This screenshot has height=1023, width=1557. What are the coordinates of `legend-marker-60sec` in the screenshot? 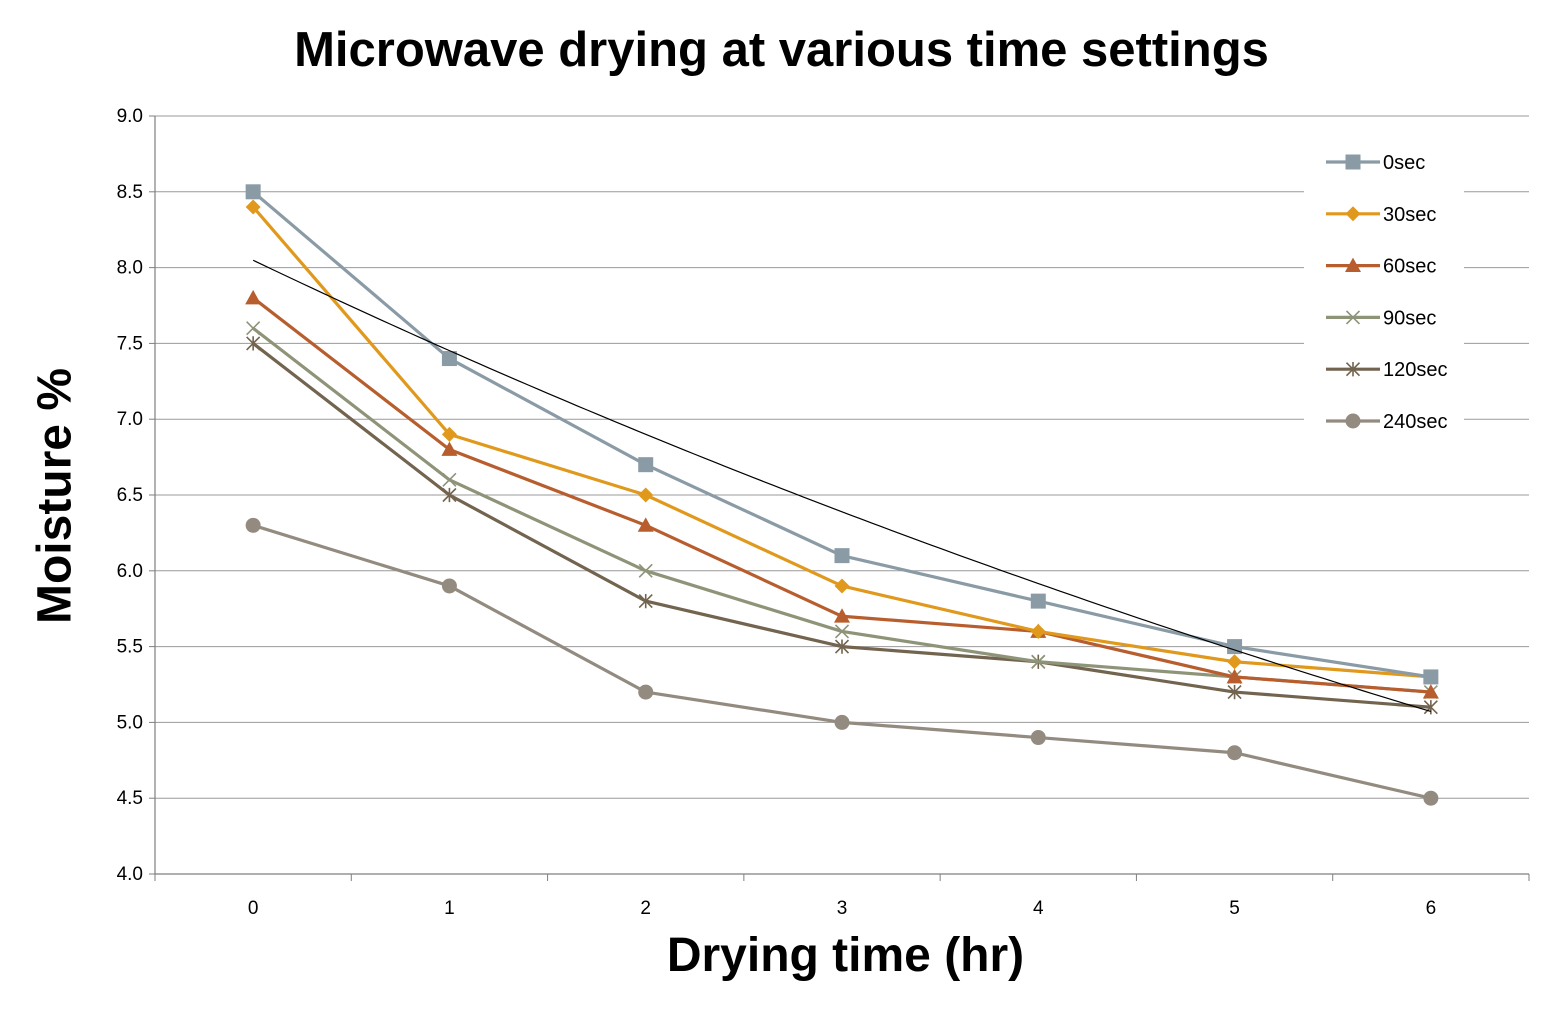 It's located at (1353, 264).